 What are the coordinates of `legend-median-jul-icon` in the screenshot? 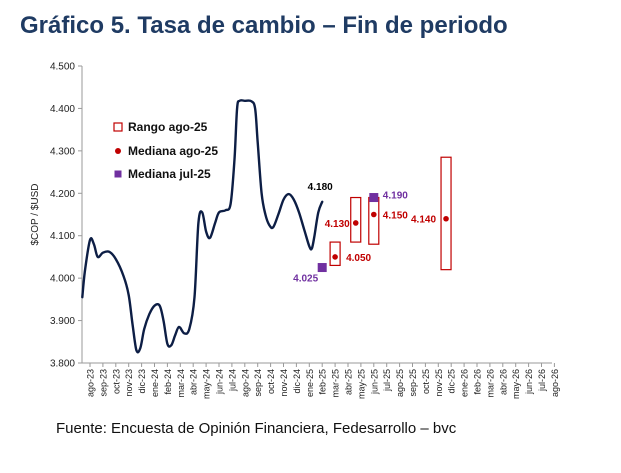 It's located at (118, 174).